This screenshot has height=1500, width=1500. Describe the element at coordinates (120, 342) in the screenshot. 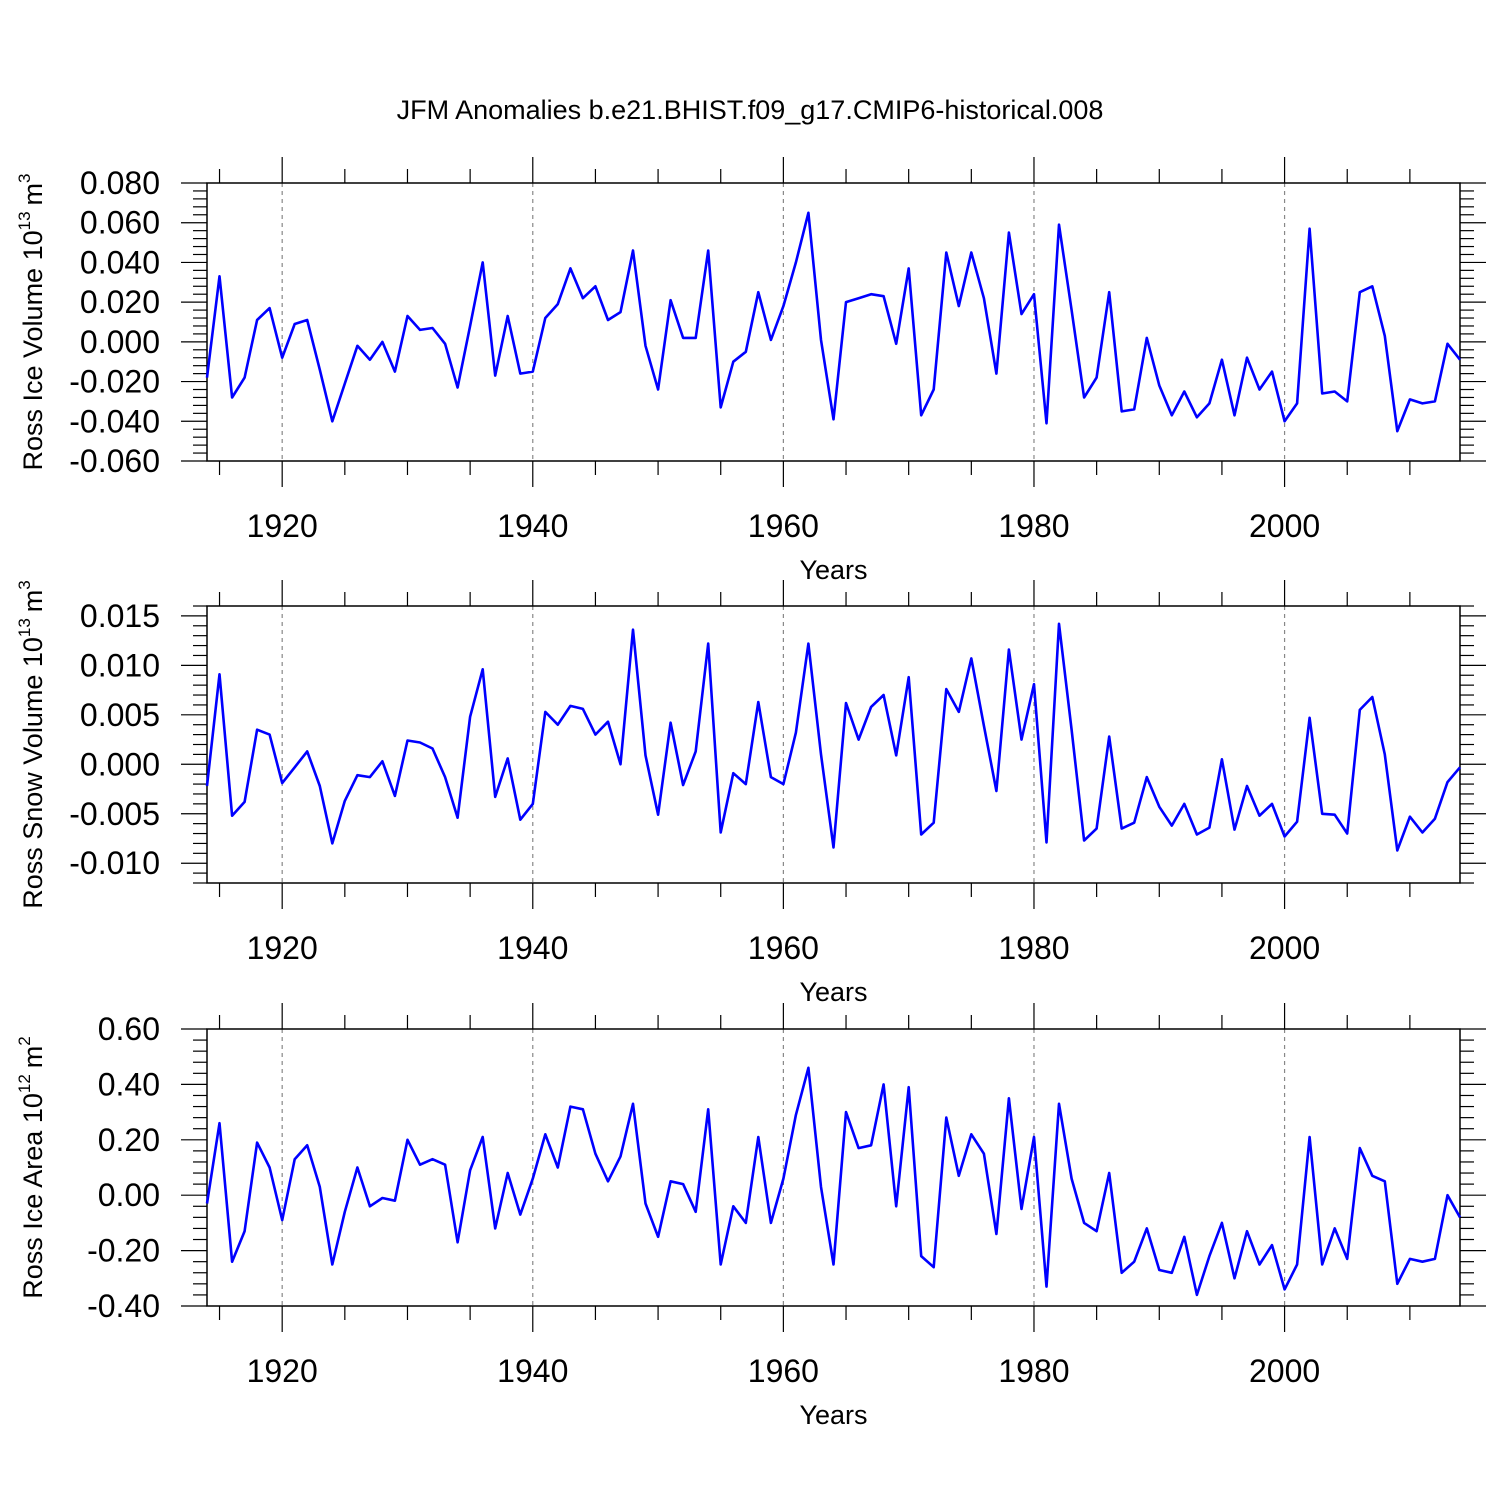

I see `y-tick-label: 0.000` at that location.